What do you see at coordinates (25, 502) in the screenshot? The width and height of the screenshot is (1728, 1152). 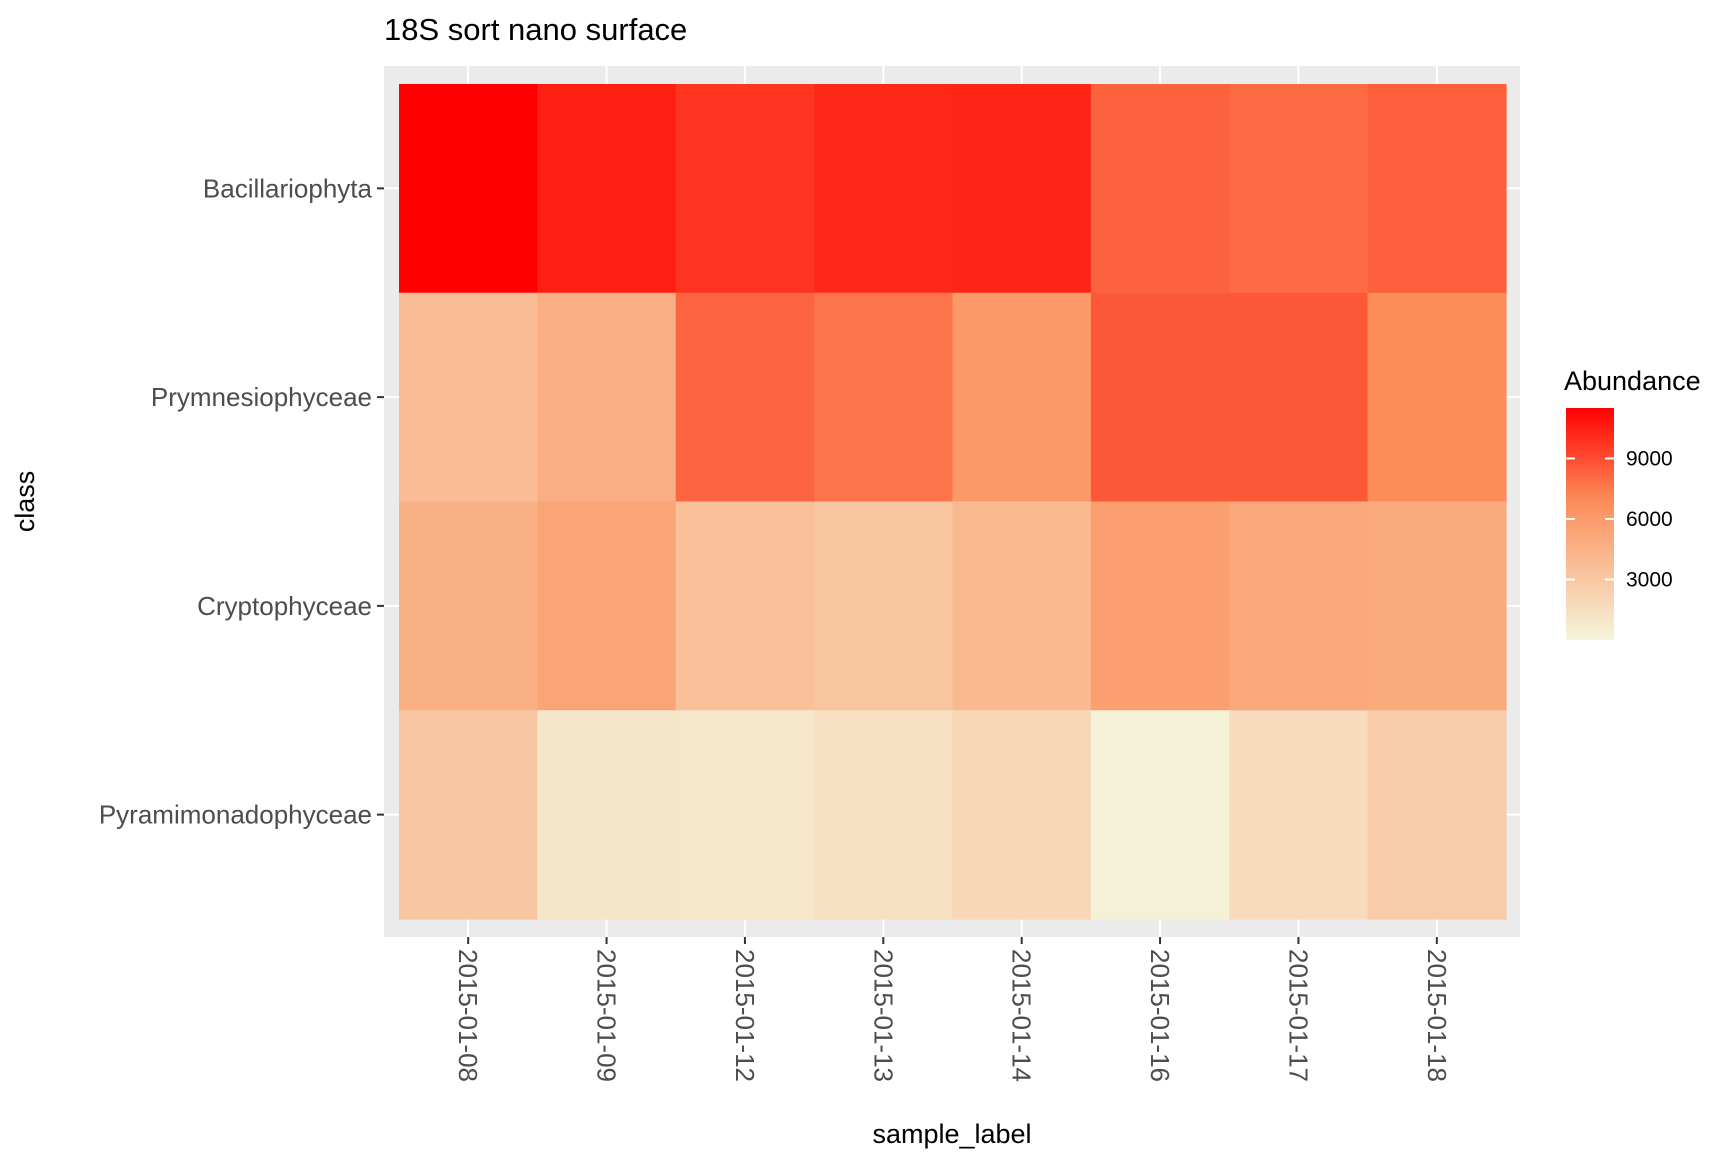 I see `y-axis-title: class` at bounding box center [25, 502].